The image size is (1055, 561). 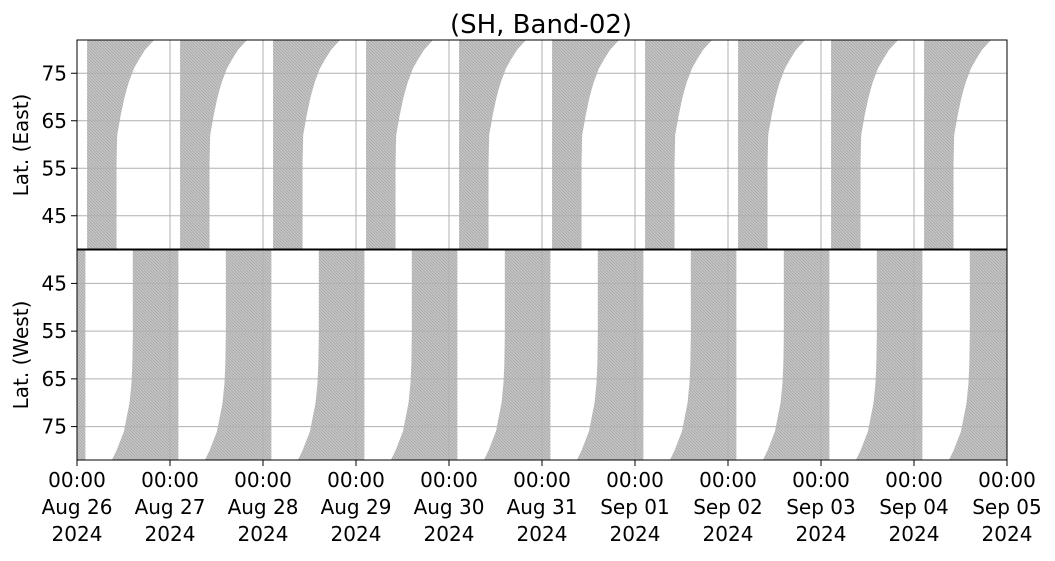 I want to click on y-tick-label-east: 65, so click(x=54, y=121).